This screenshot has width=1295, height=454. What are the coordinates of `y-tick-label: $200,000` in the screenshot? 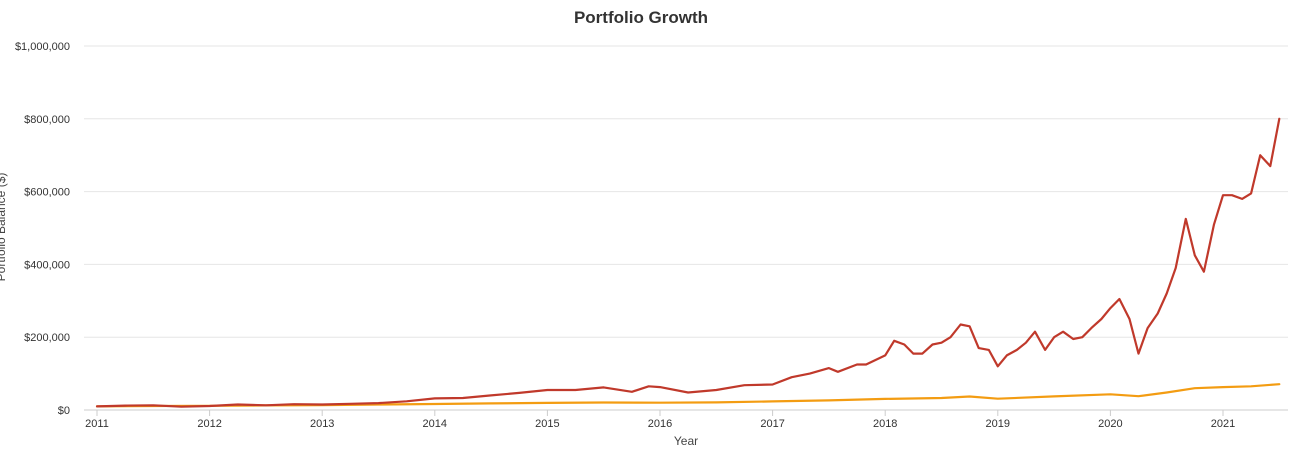 It's located at (47, 338).